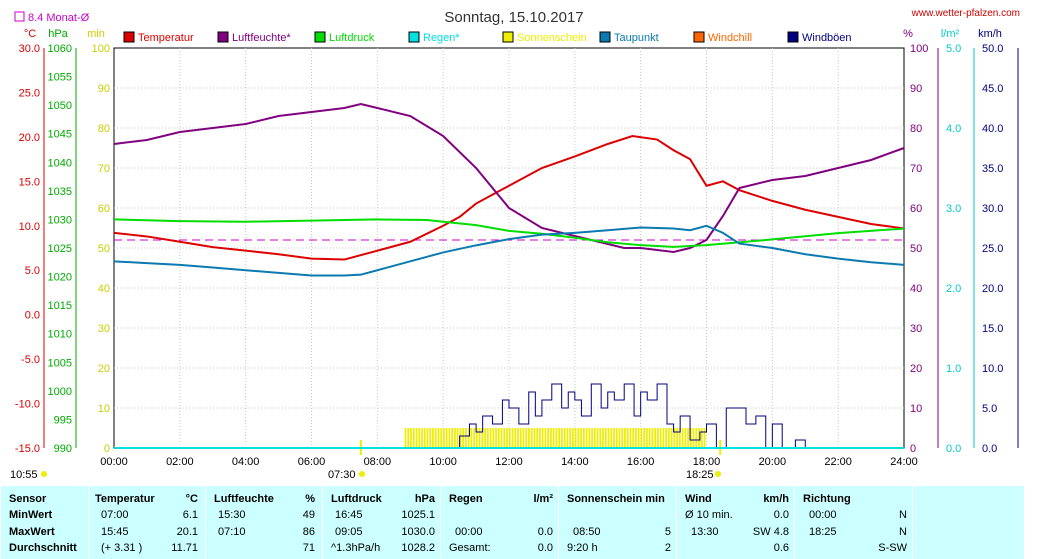  What do you see at coordinates (352, 38) in the screenshot?
I see `legend-label: Luftdruck` at bounding box center [352, 38].